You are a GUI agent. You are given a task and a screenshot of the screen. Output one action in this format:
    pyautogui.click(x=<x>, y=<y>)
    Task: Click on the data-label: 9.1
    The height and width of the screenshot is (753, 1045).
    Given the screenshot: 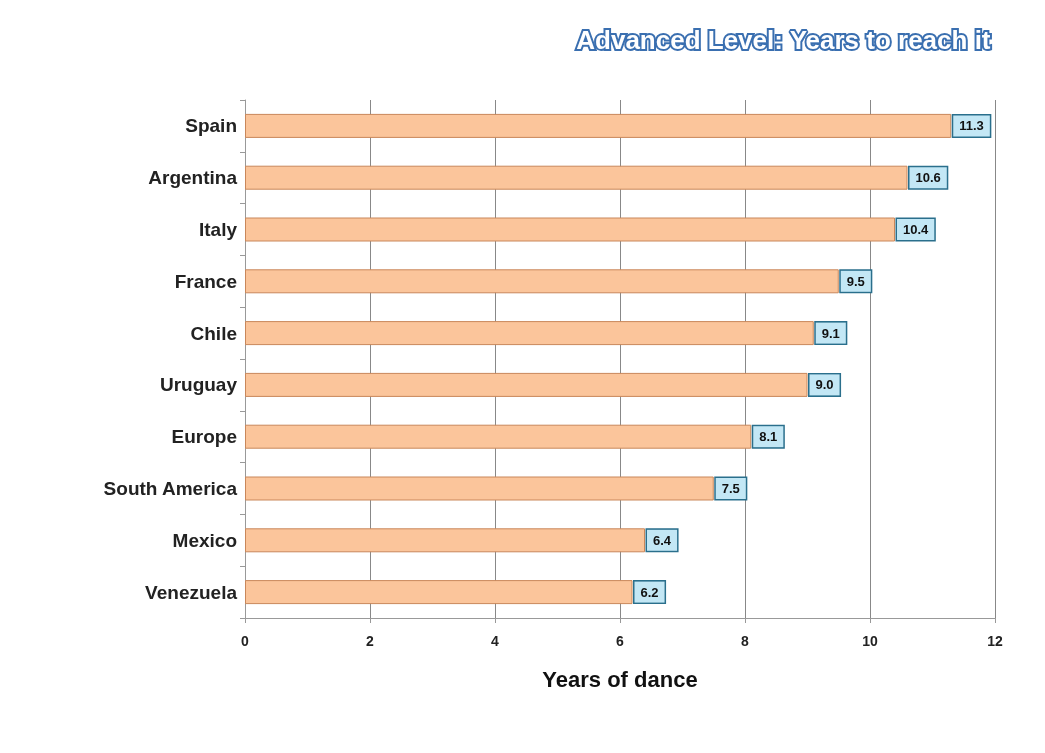 What is the action you would take?
    pyautogui.click(x=830, y=333)
    